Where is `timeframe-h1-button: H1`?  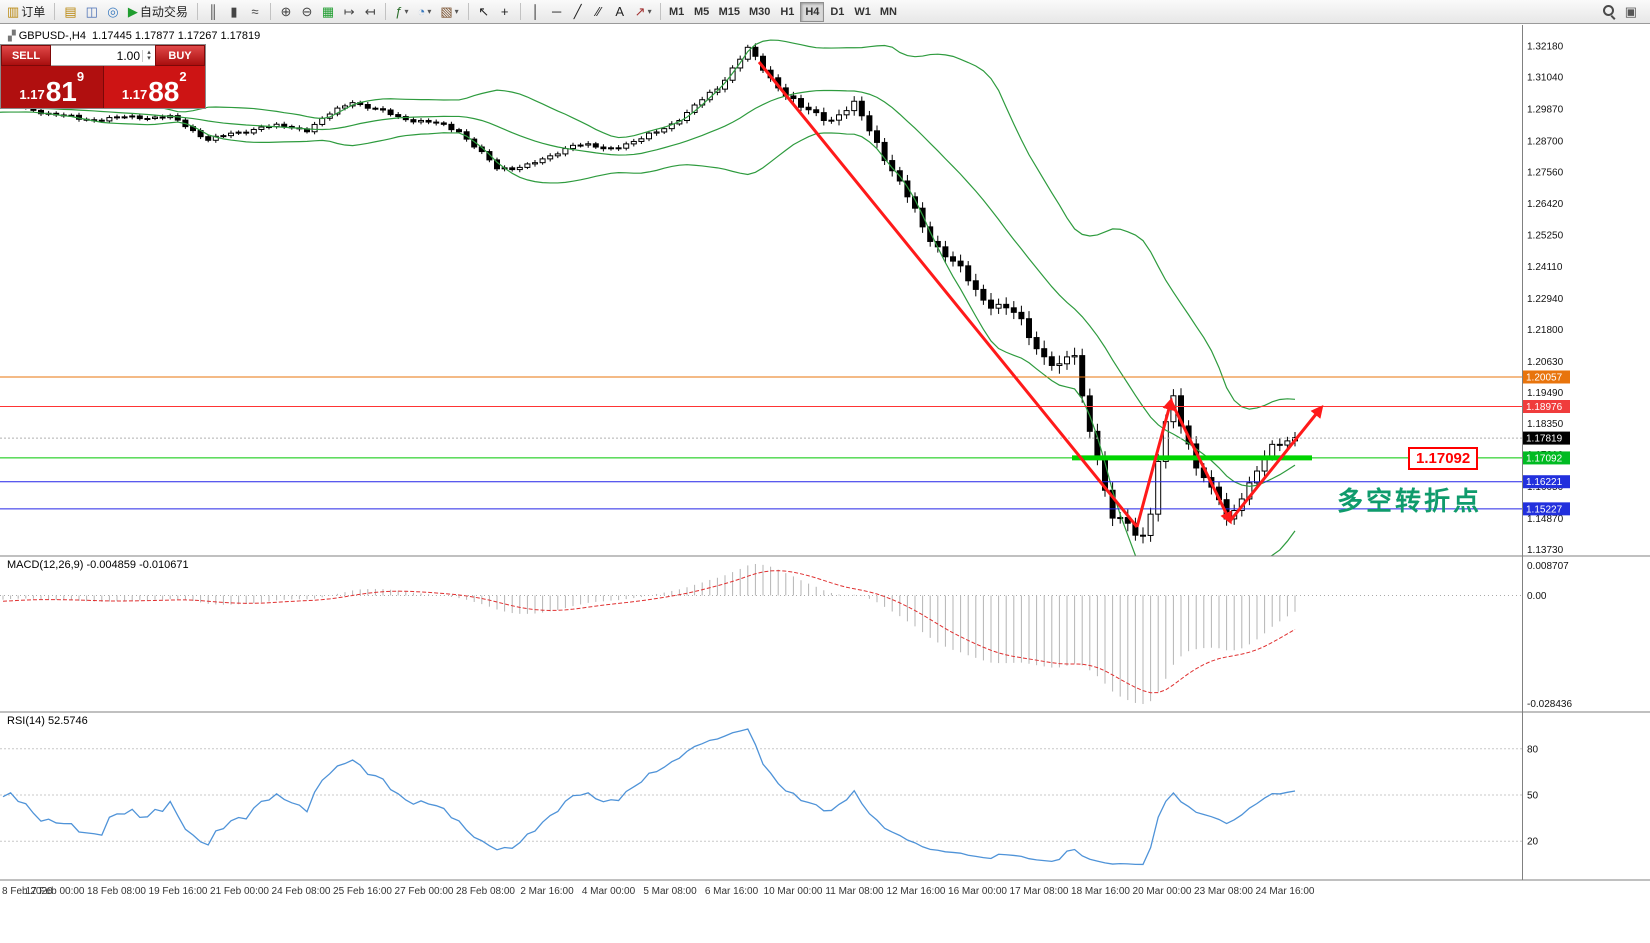 timeframe-h1-button: H1 is located at coordinates (787, 12).